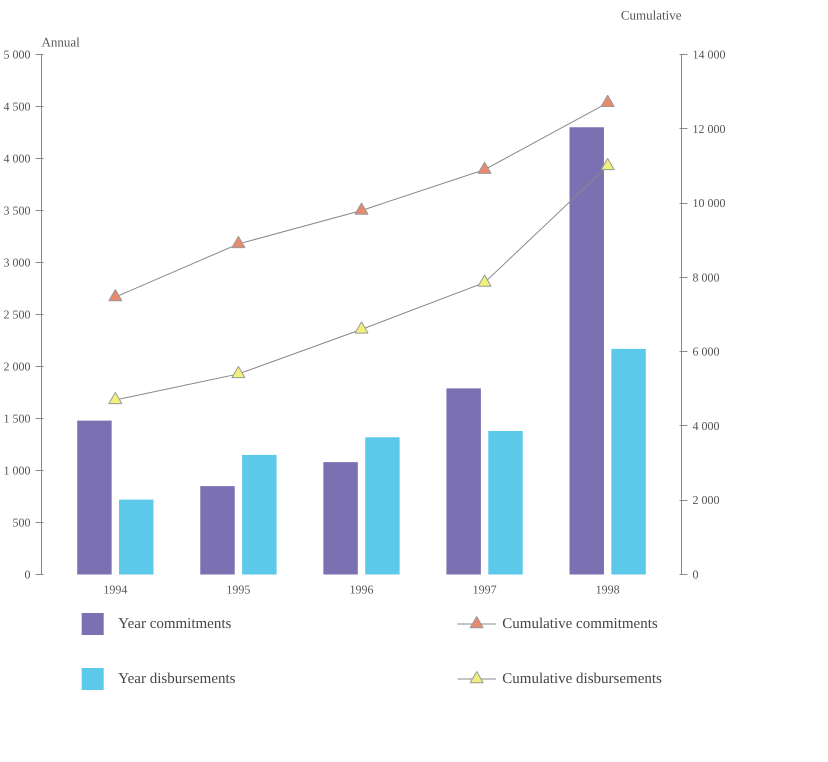 This screenshot has width=828, height=762. What do you see at coordinates (17, 367) in the screenshot?
I see `y-tick-label: 2 000` at bounding box center [17, 367].